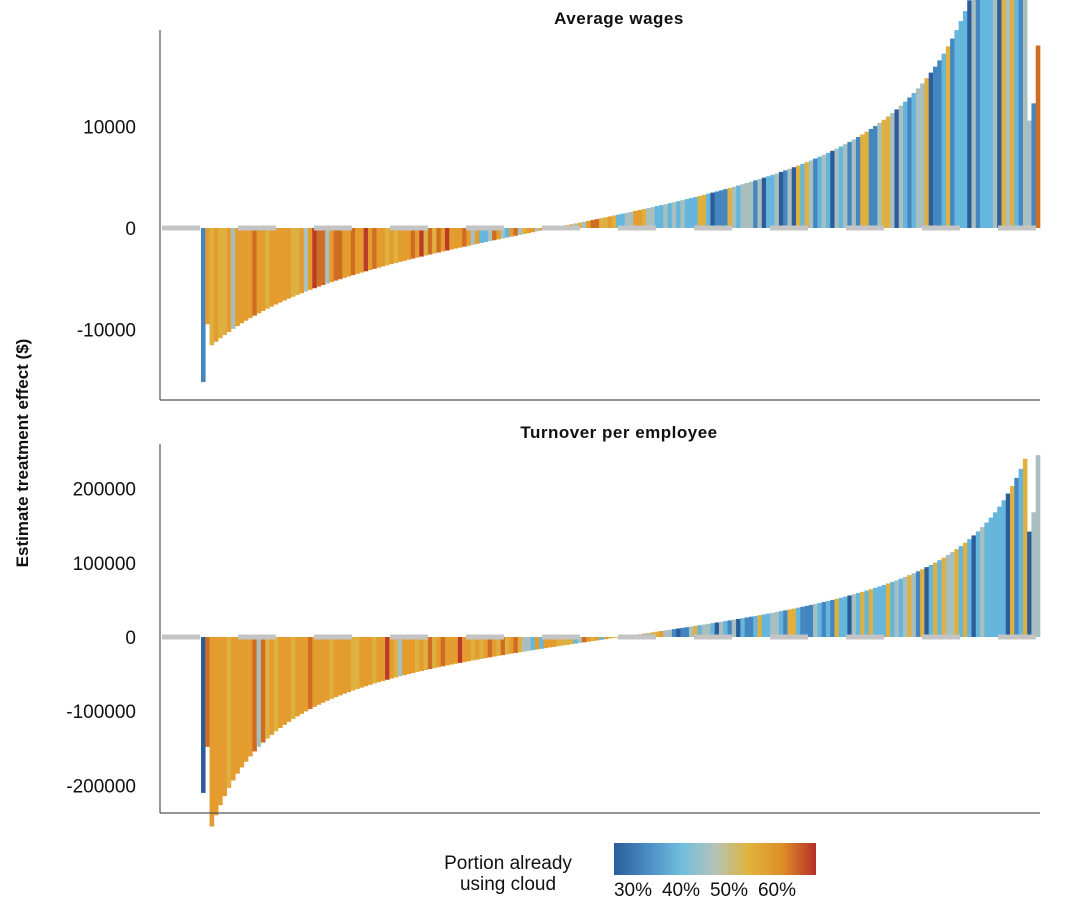  I want to click on legend-tick-label: 30%, so click(633, 890).